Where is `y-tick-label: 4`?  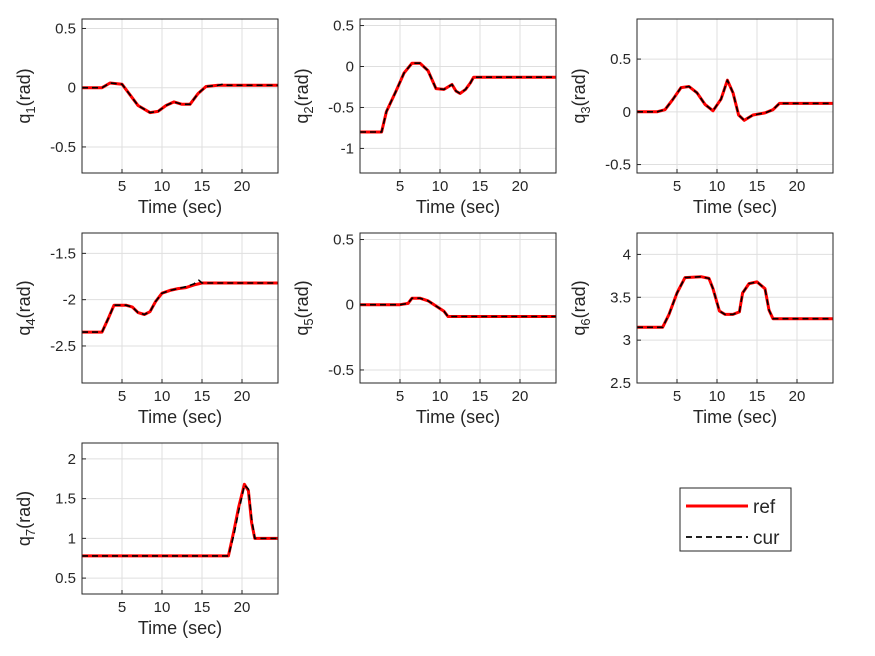 y-tick-label: 4 is located at coordinates (627, 254).